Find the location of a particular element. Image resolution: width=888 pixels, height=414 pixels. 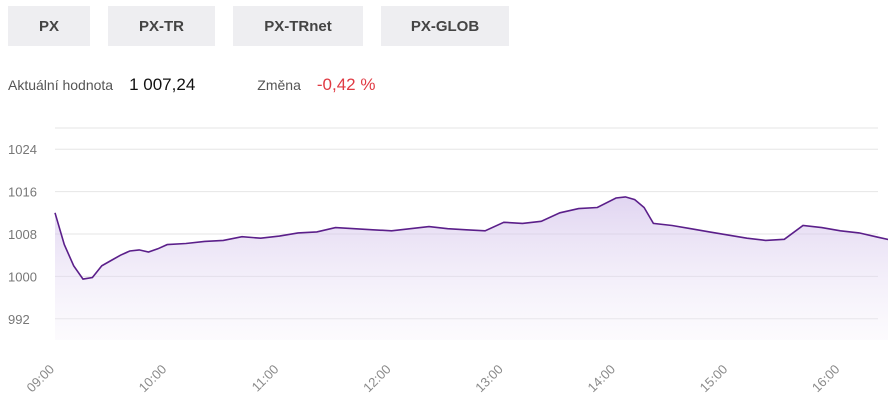

y-tick-label: 992 is located at coordinates (19, 319).